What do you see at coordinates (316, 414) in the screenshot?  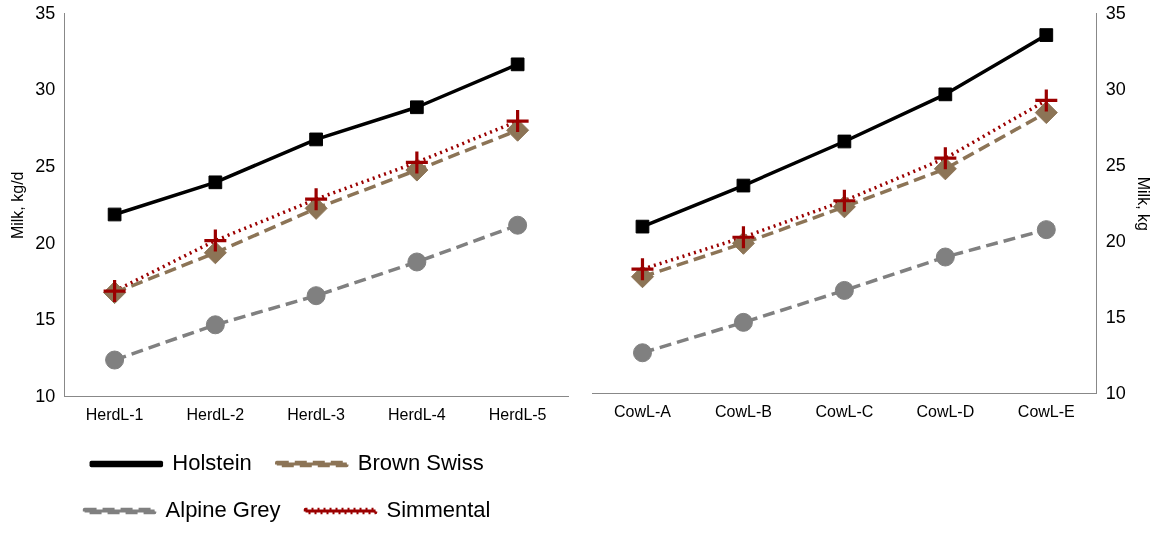 I see `x-tick-label: HerdL-3` at bounding box center [316, 414].